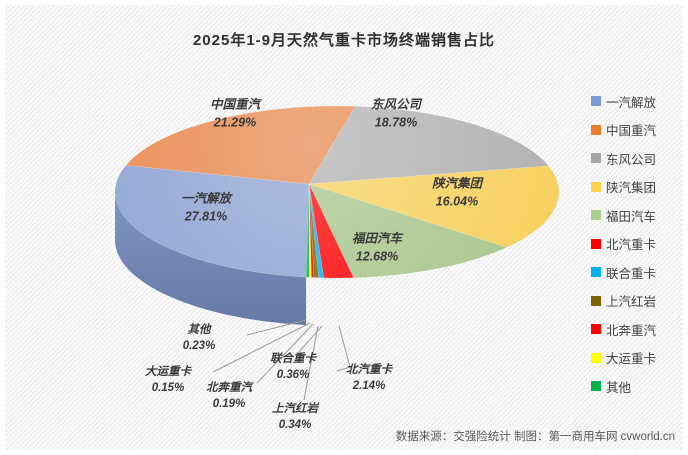 This screenshot has height=455, width=688. I want to click on legend-item-大运重卡: 大运重卡, so click(623, 359).